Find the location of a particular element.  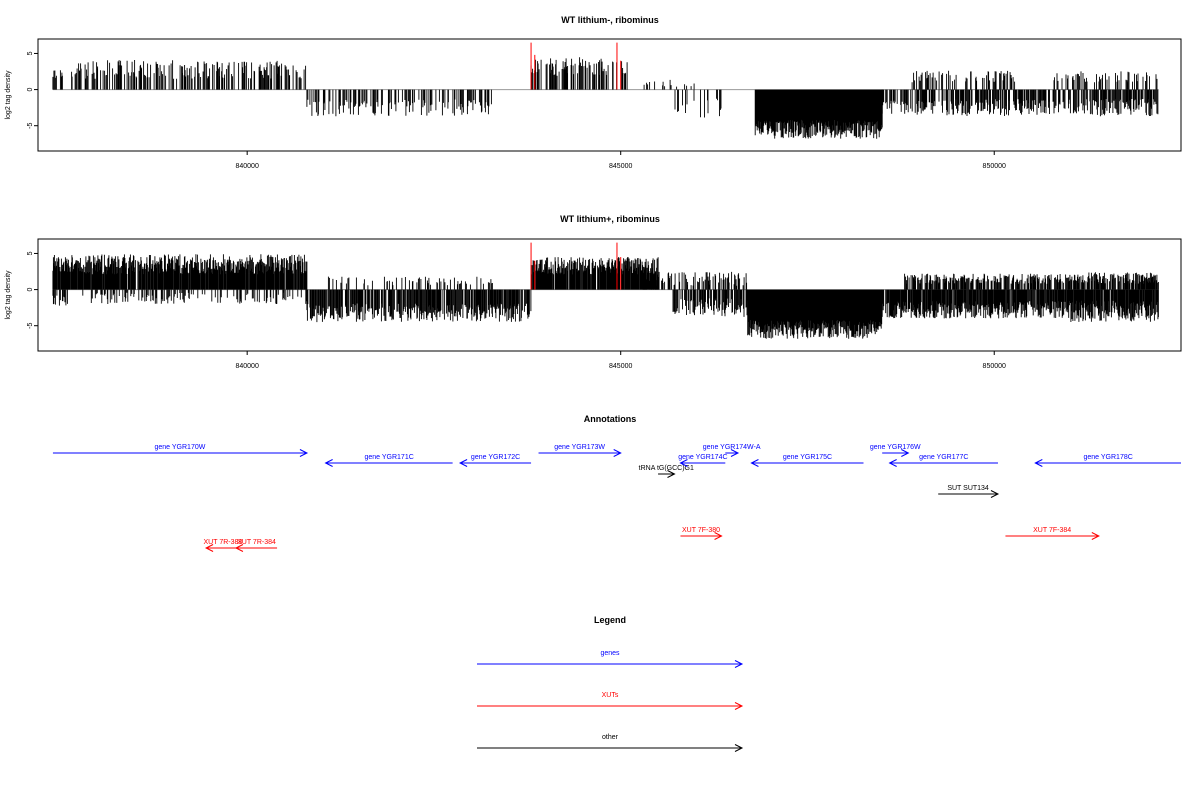

feature-label: gene YGR176W is located at coordinates (895, 447).